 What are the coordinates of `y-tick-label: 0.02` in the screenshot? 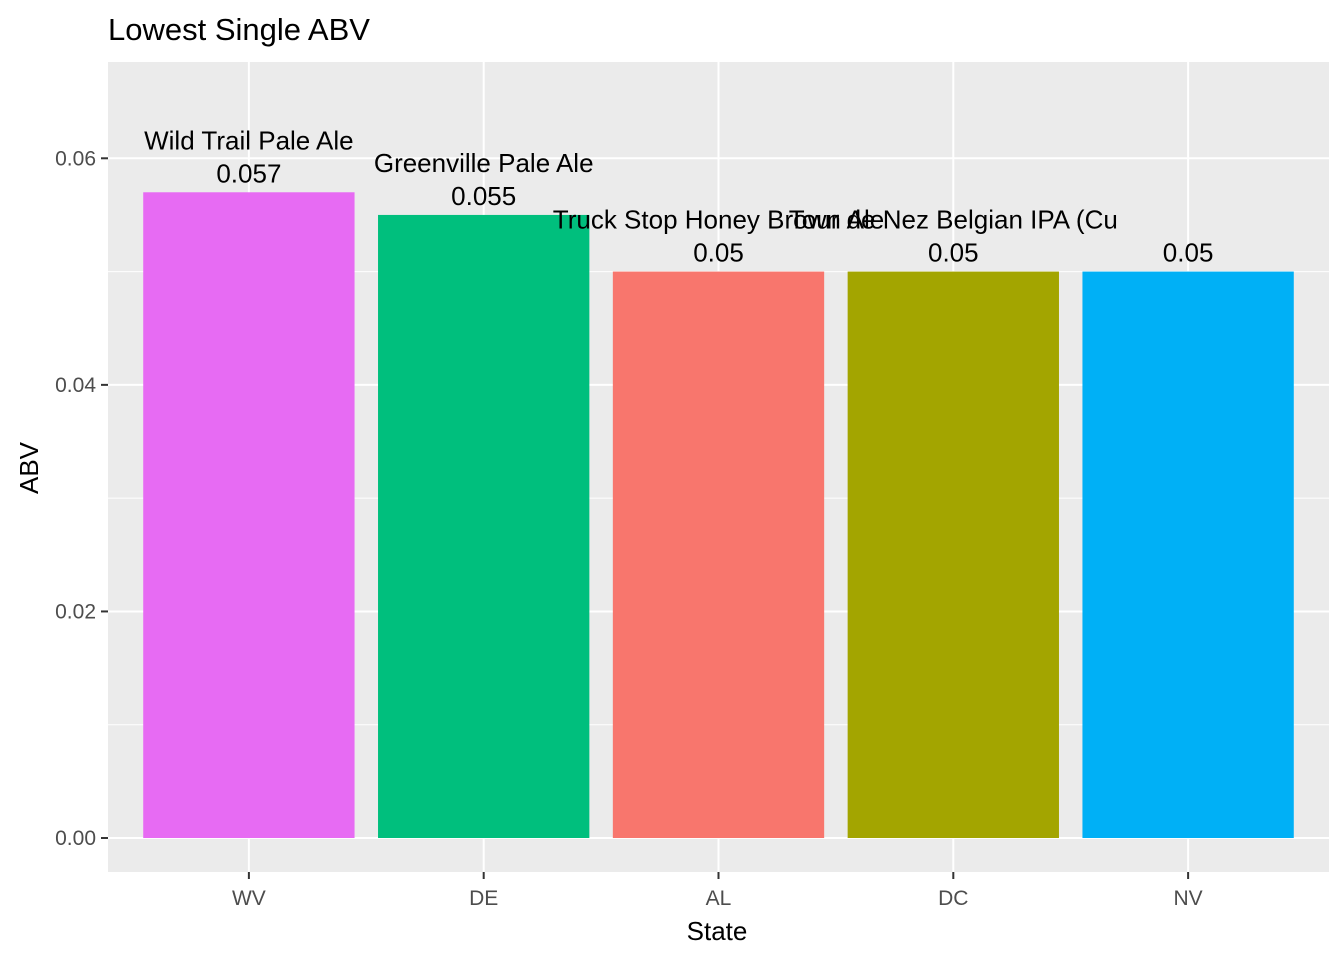 It's located at (75, 611).